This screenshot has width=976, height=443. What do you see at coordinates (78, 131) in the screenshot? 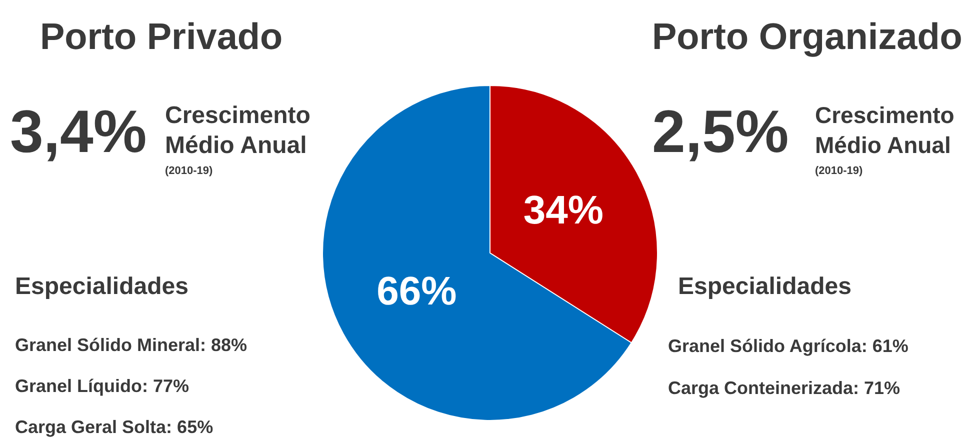
I see `text: 3,4%` at bounding box center [78, 131].